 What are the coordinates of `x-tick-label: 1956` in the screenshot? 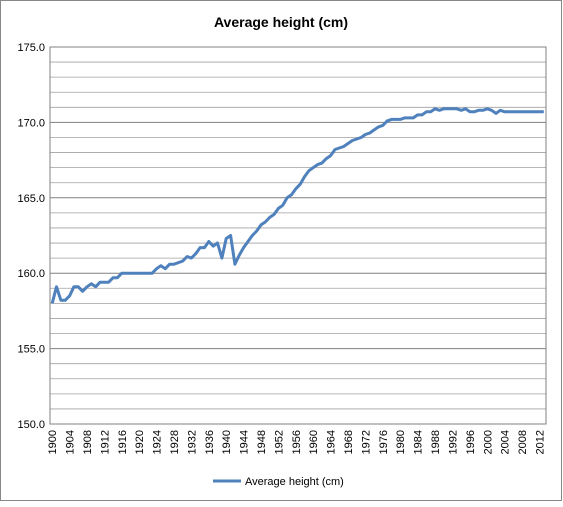 It's located at (297, 442).